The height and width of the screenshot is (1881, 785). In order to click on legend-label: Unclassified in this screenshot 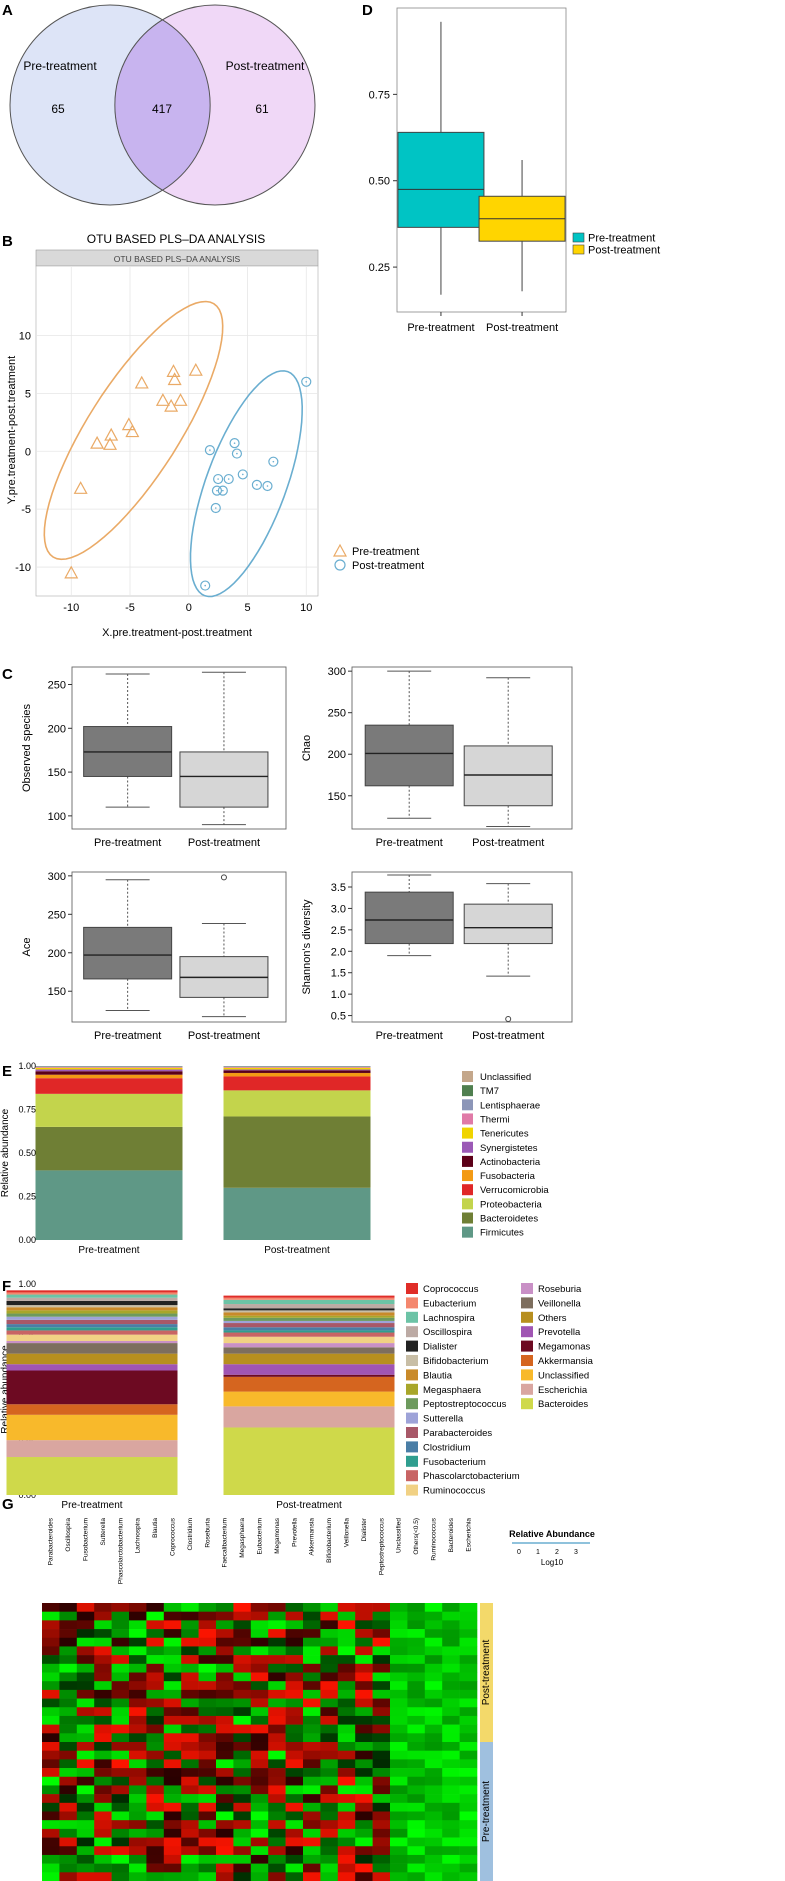, I will do `click(563, 1375)`.